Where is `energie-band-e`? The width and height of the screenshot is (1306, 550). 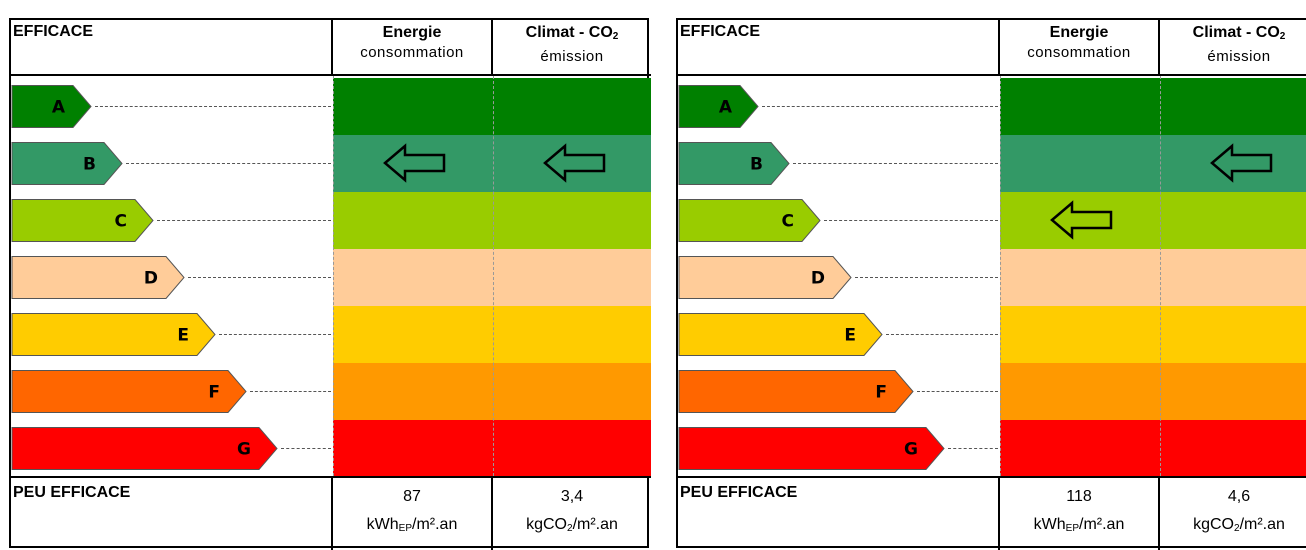
energie-band-e is located at coordinates (1080, 334).